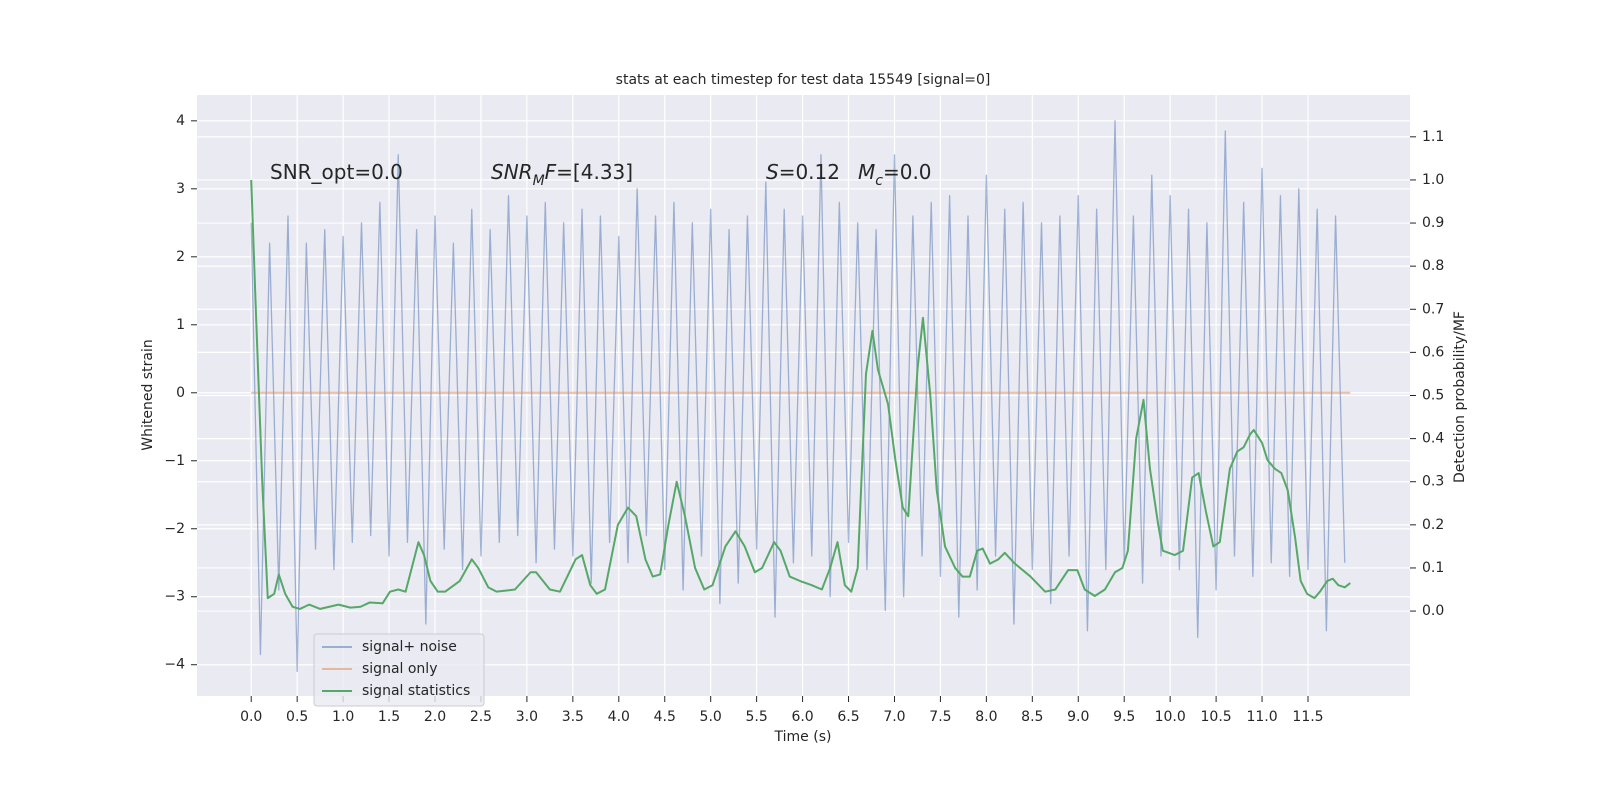 The width and height of the screenshot is (1600, 800). Describe the element at coordinates (1433, 482) in the screenshot. I see `y2-tick-label: 0.3` at that location.